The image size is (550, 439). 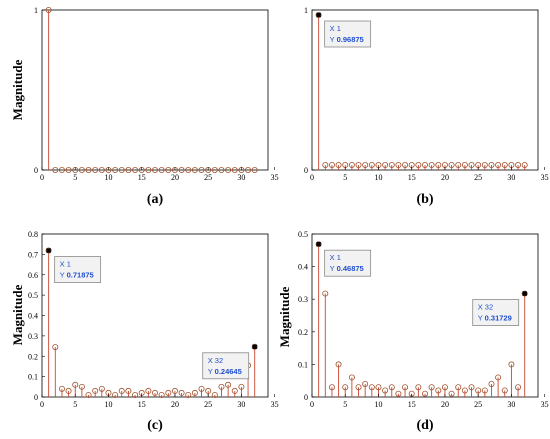 I want to click on panel-d-datatip-x-label: X 1, so click(x=335, y=257).